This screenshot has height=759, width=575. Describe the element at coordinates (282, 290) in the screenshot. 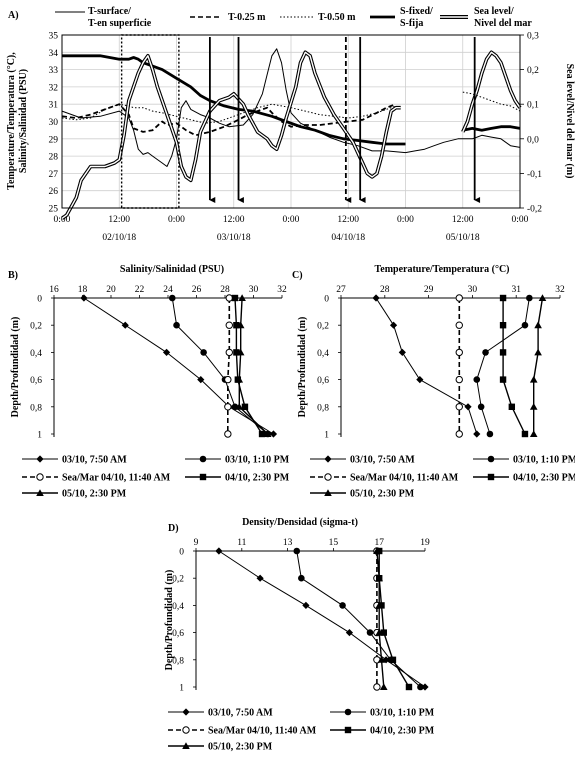

I see `x-tick-label: 32` at that location.